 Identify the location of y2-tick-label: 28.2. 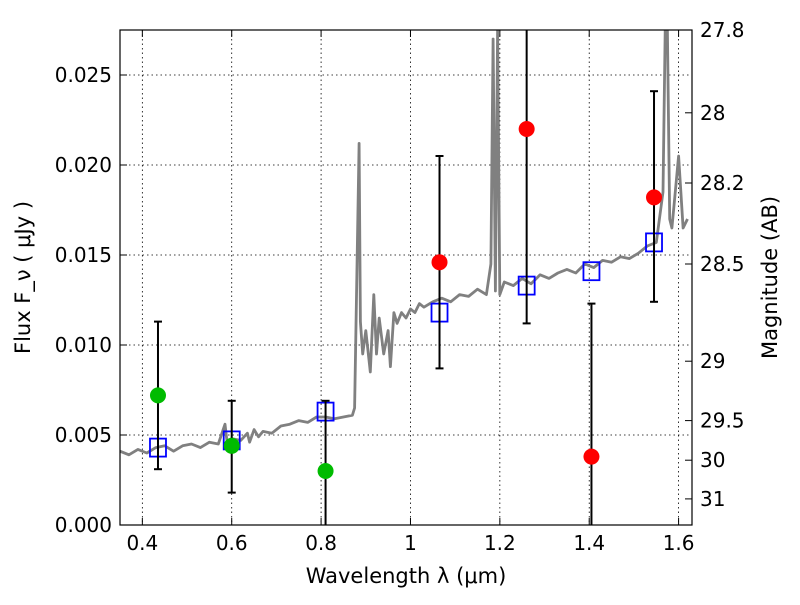
(722, 183).